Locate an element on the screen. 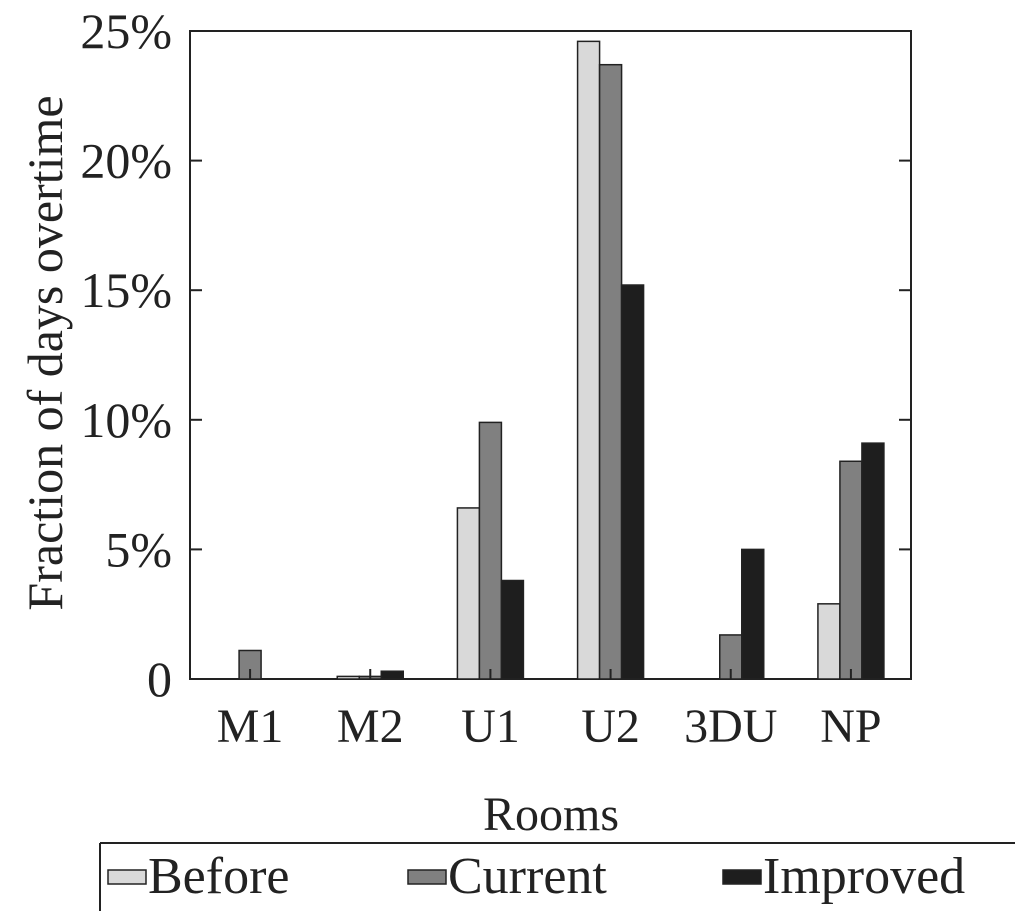  bar-before-np is located at coordinates (829, 641).